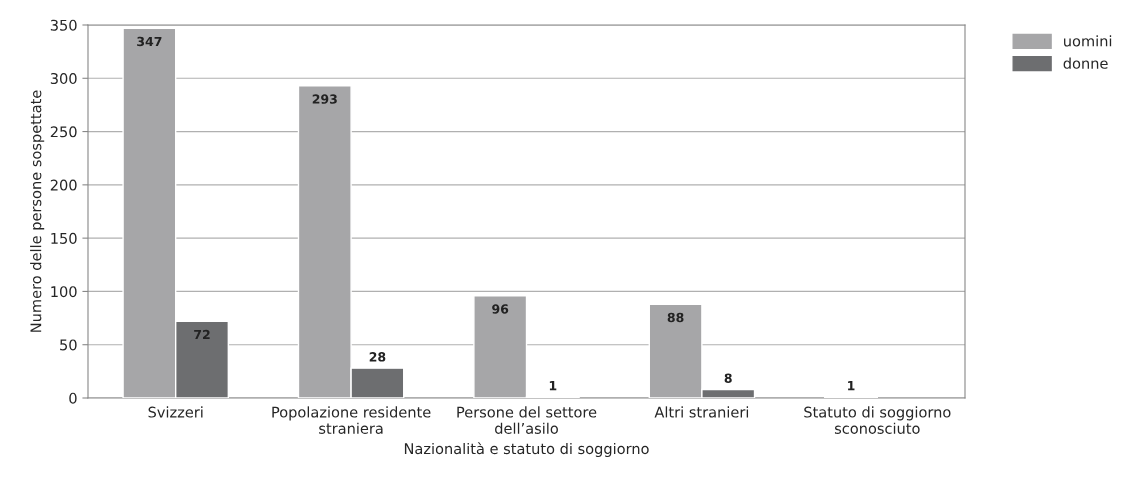  I want to click on y-tick-label: 250, so click(63, 132).